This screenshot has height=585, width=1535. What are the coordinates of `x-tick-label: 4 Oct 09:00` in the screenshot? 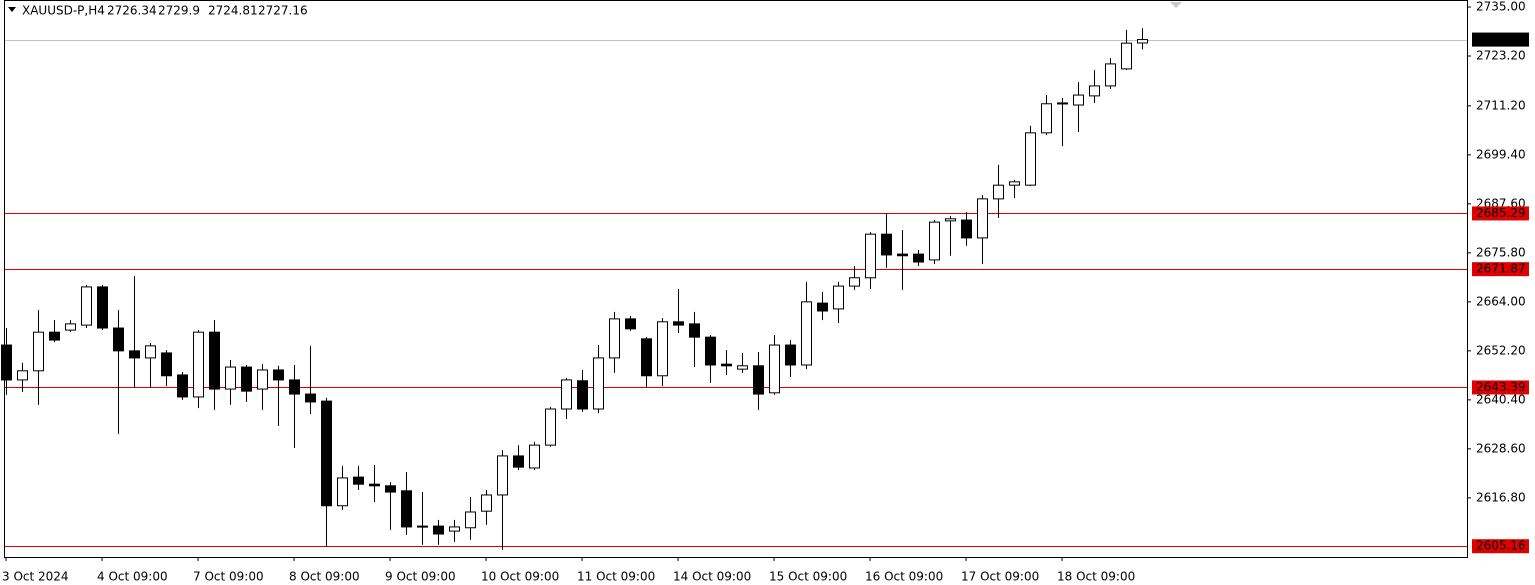 It's located at (132, 577).